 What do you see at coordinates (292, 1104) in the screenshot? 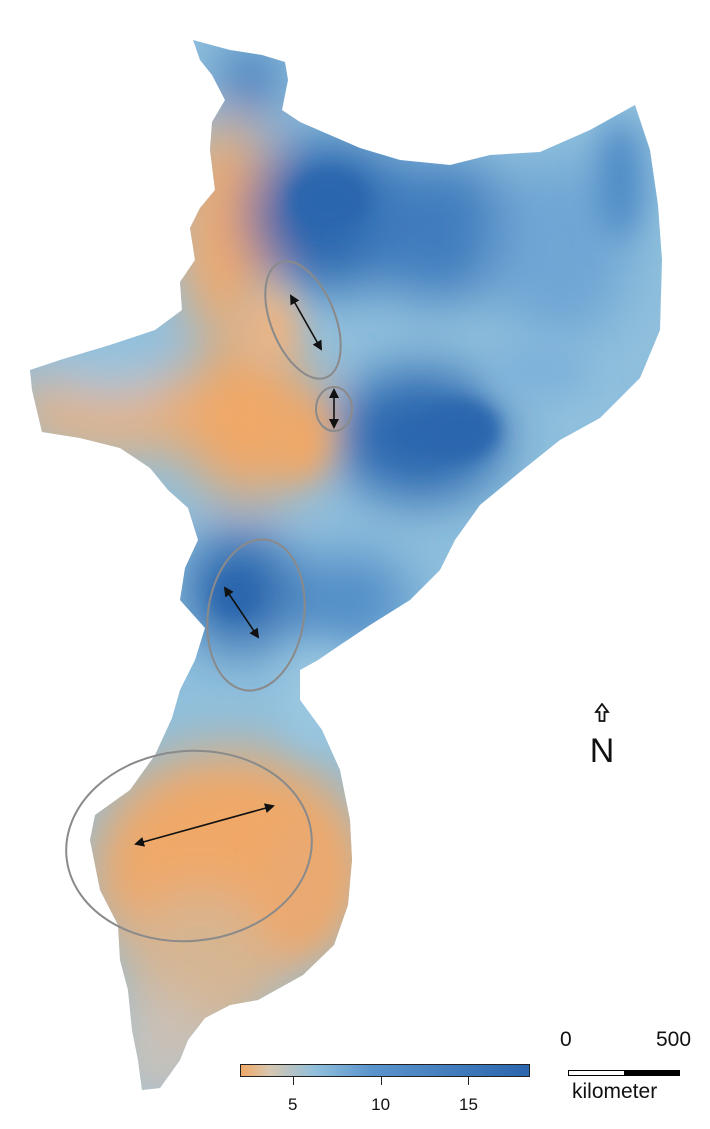
I see `colorbar-tick-label: 5` at bounding box center [292, 1104].